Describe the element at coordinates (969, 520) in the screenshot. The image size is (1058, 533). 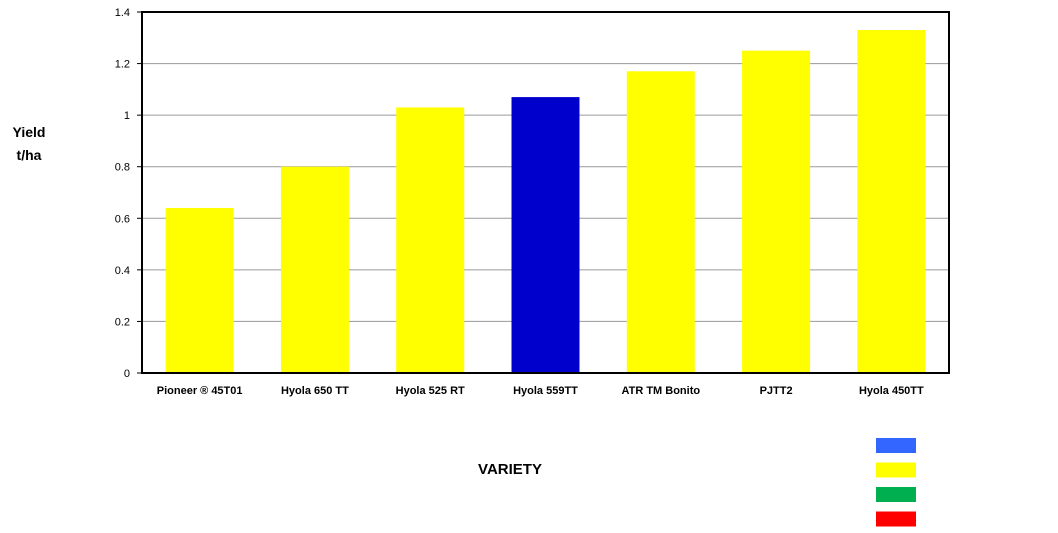
I see `legend-label: Significantly less than control` at that location.